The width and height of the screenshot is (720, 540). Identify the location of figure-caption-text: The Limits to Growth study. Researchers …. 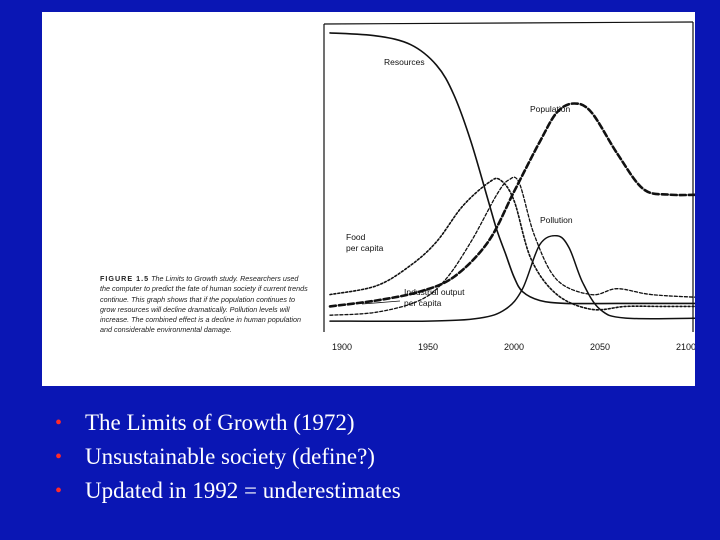
(204, 304).